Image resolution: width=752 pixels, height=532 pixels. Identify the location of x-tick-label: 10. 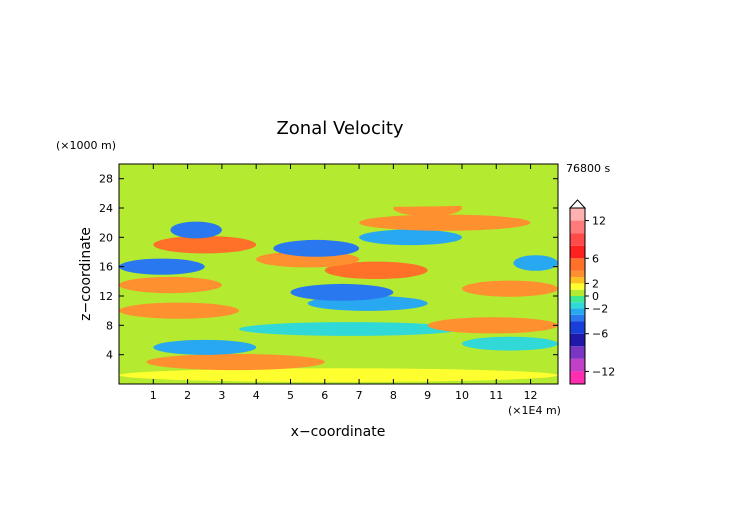
(462, 395).